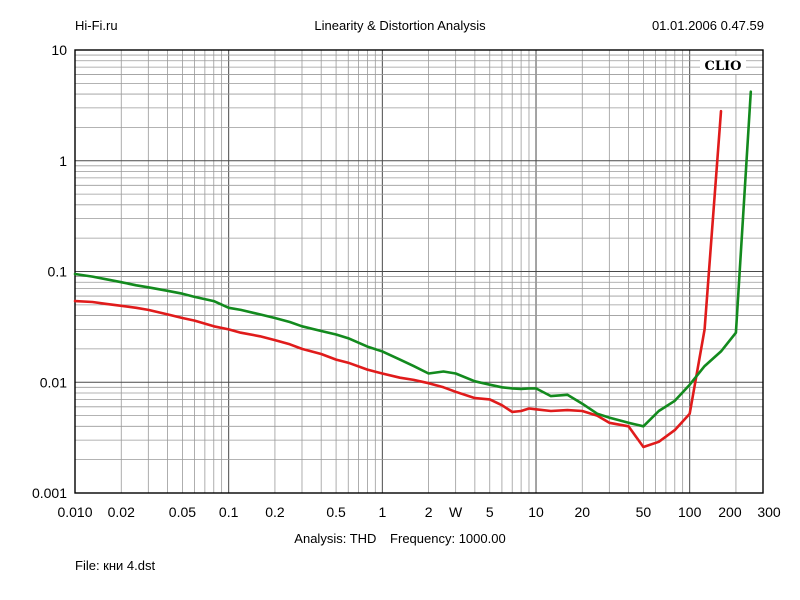 The width and height of the screenshot is (800, 600). What do you see at coordinates (536, 512) in the screenshot?
I see `x-tick-label: 10` at bounding box center [536, 512].